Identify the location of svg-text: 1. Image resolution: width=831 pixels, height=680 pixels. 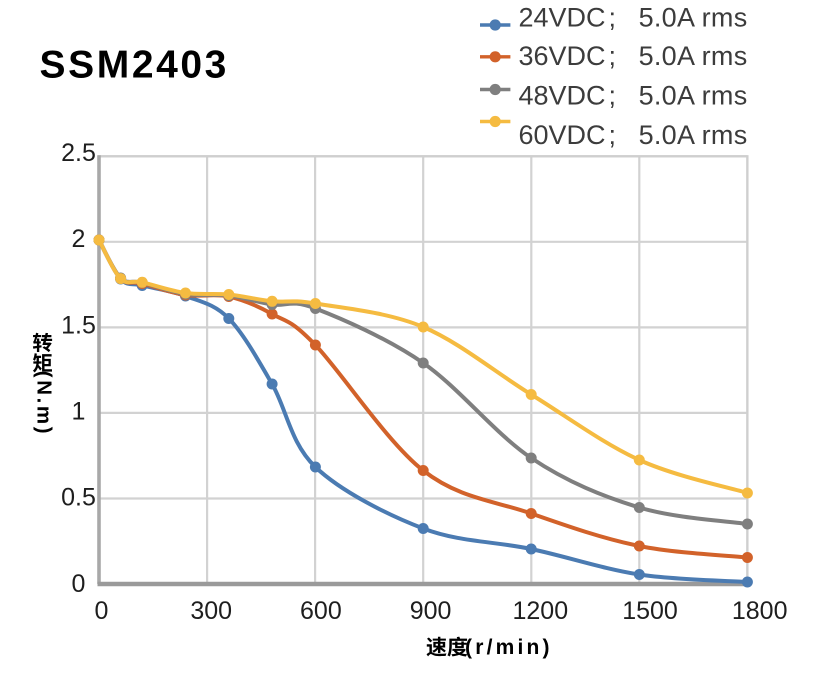
(79, 412).